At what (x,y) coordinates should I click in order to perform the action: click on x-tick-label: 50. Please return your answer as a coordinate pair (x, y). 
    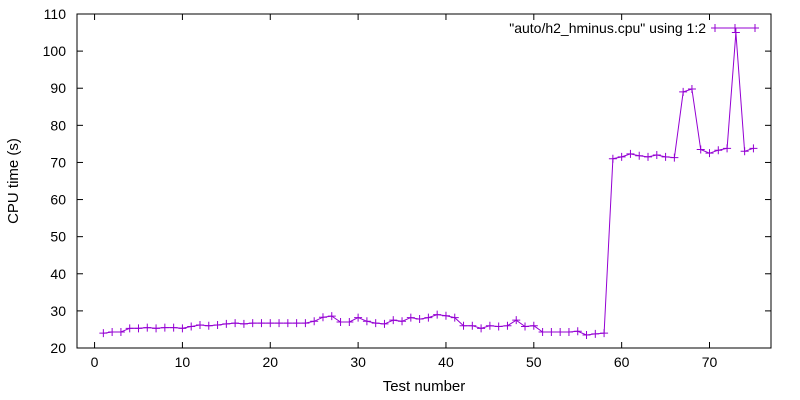
    Looking at the image, I should click on (534, 362).